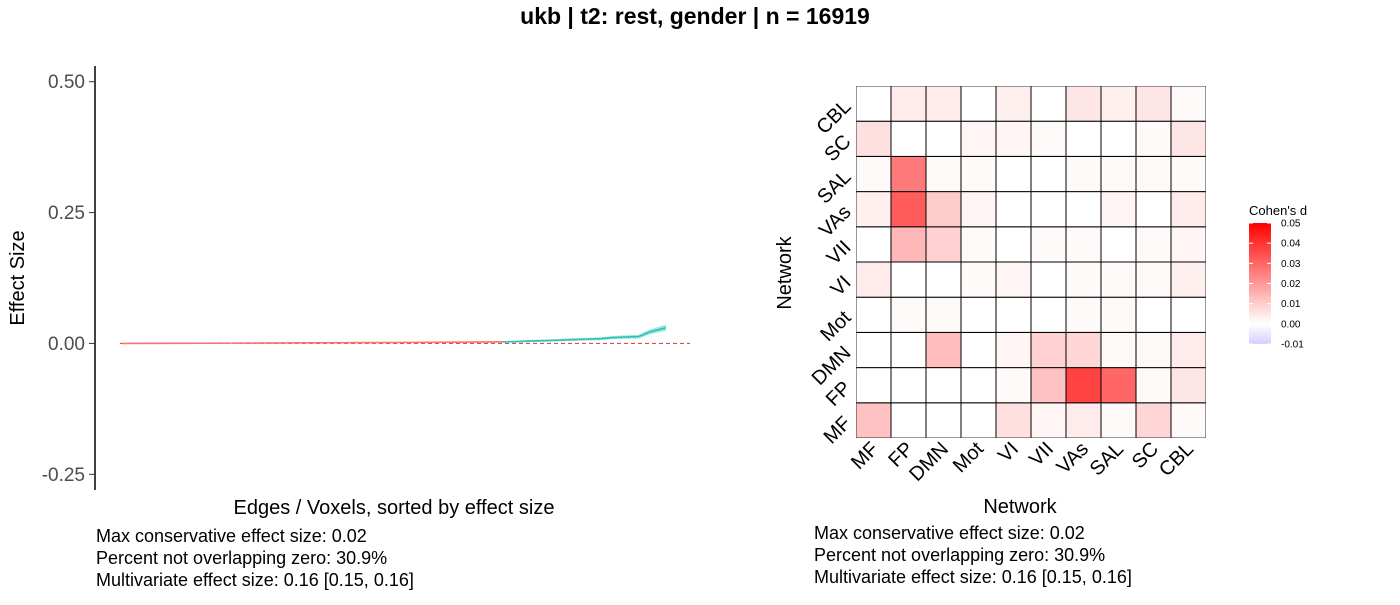  What do you see at coordinates (66, 213) in the screenshot?
I see `y-tick-label: 0.25` at bounding box center [66, 213].